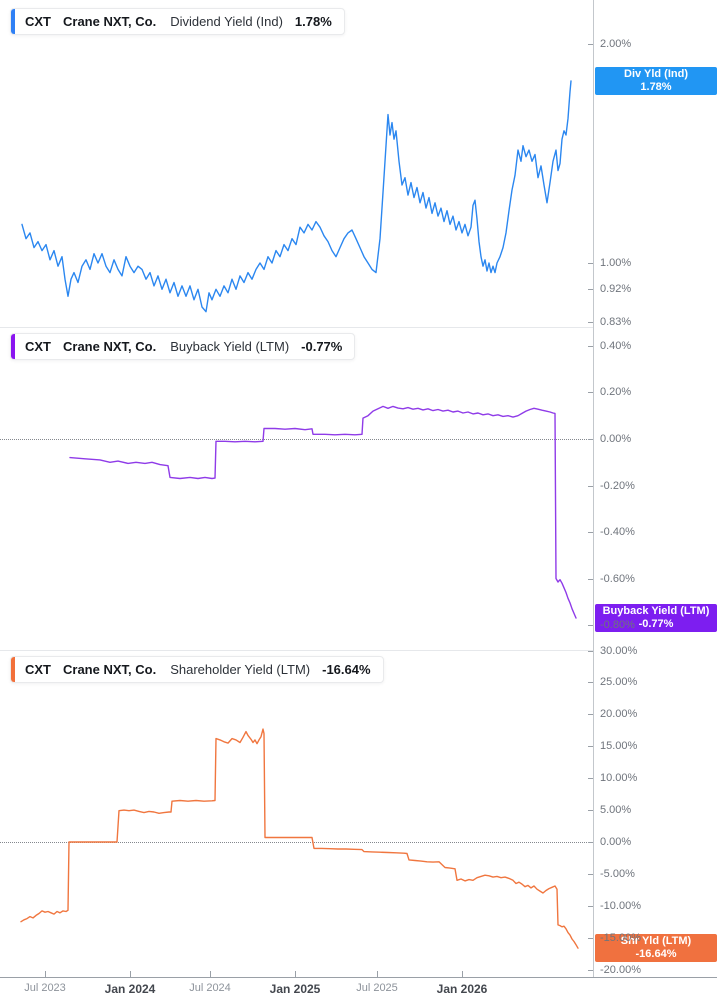 This screenshot has height=1005, width=717. Describe the element at coordinates (616, 263) in the screenshot. I see `y-tick-label: 1.00%` at that location.